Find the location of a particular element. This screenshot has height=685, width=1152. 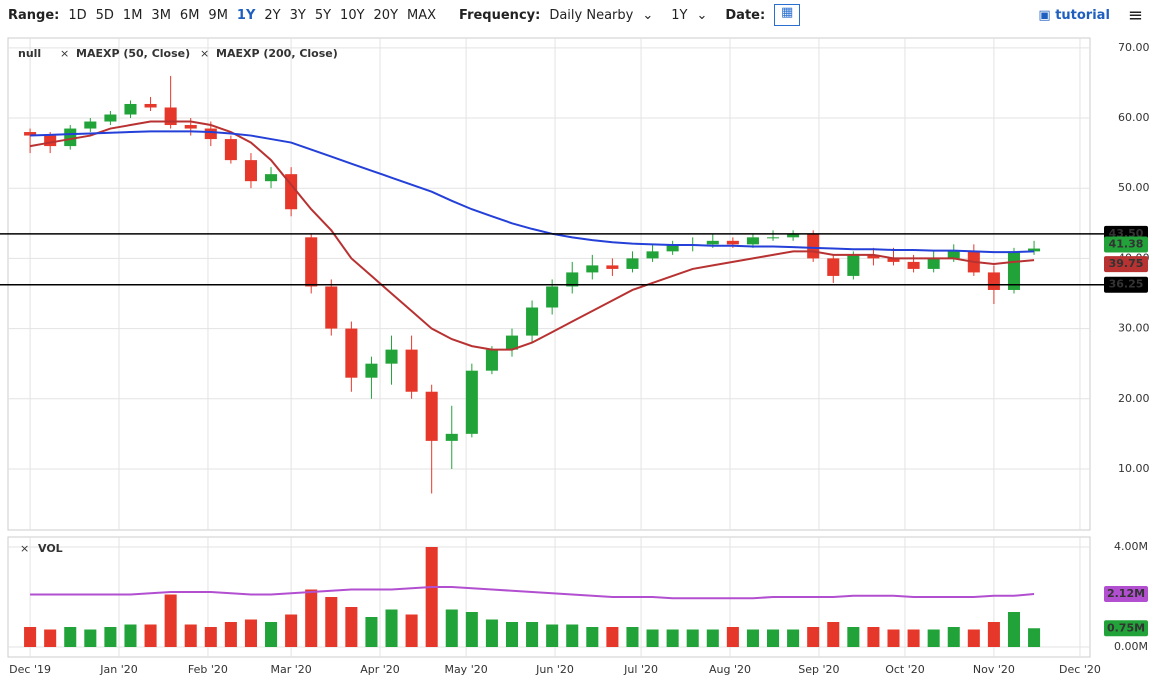

volume-average is located at coordinates (532, 593).